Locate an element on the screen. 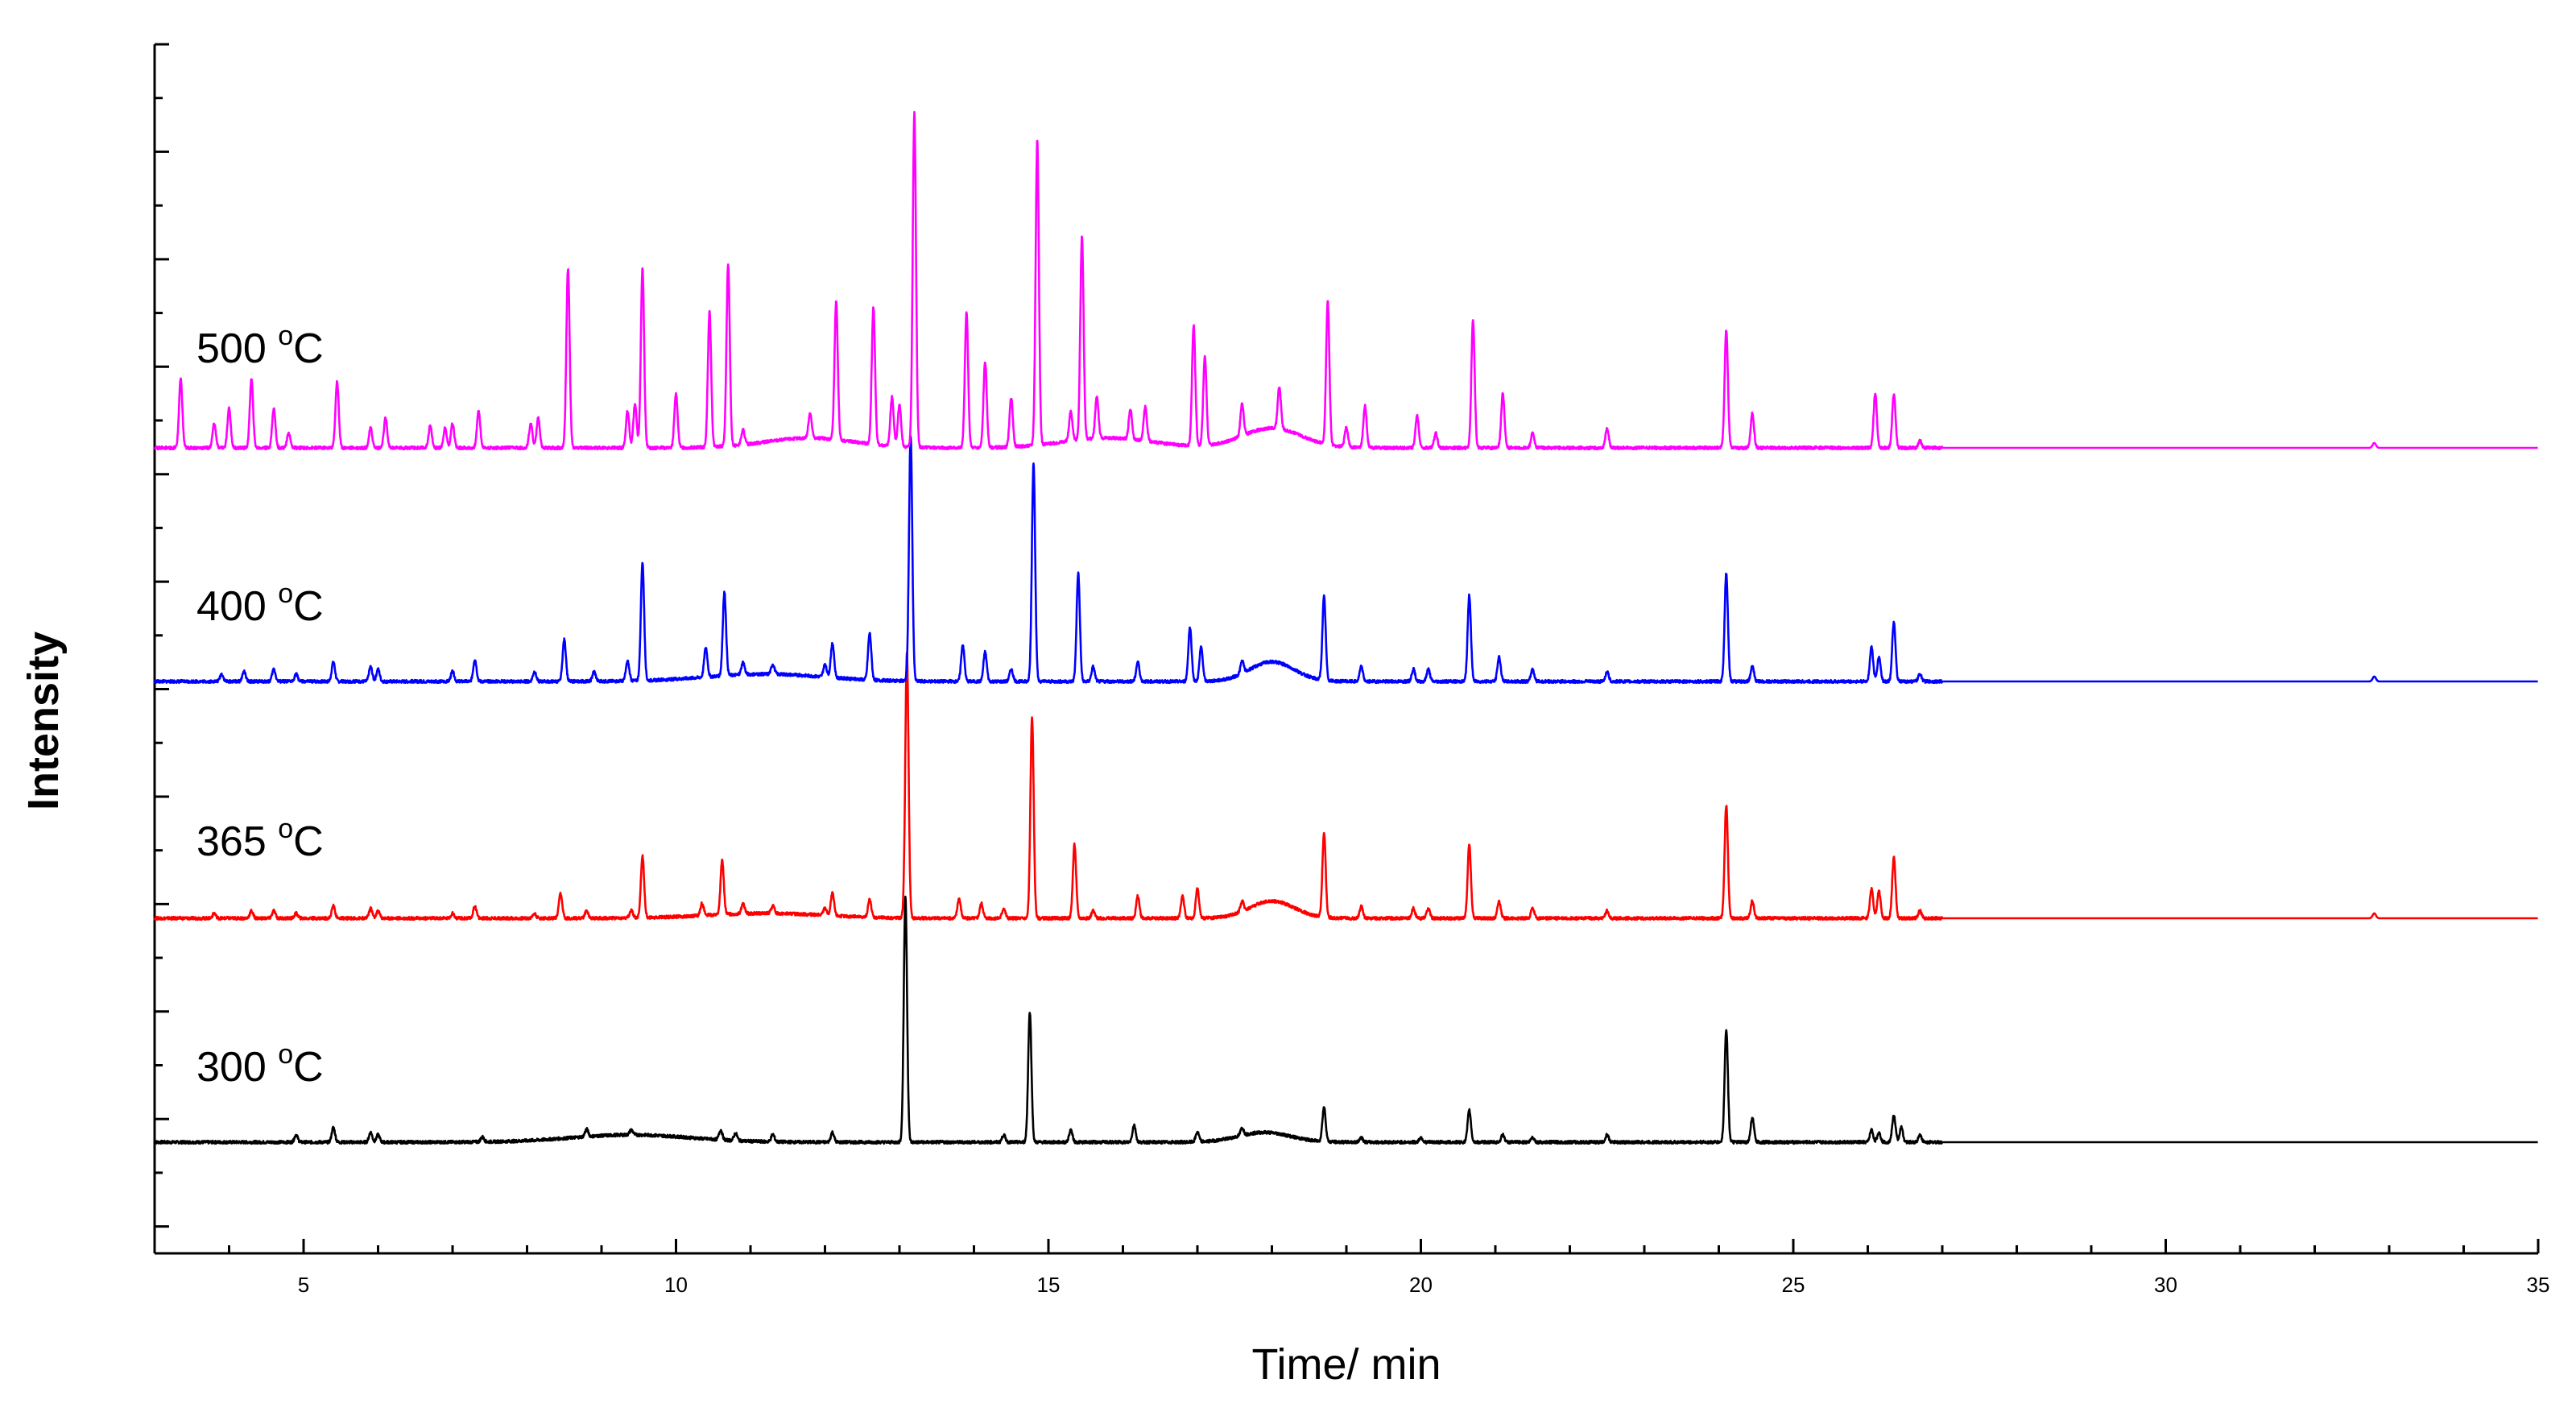 The image size is (2576, 1408). series-label-500: 500 oC is located at coordinates (260, 346).